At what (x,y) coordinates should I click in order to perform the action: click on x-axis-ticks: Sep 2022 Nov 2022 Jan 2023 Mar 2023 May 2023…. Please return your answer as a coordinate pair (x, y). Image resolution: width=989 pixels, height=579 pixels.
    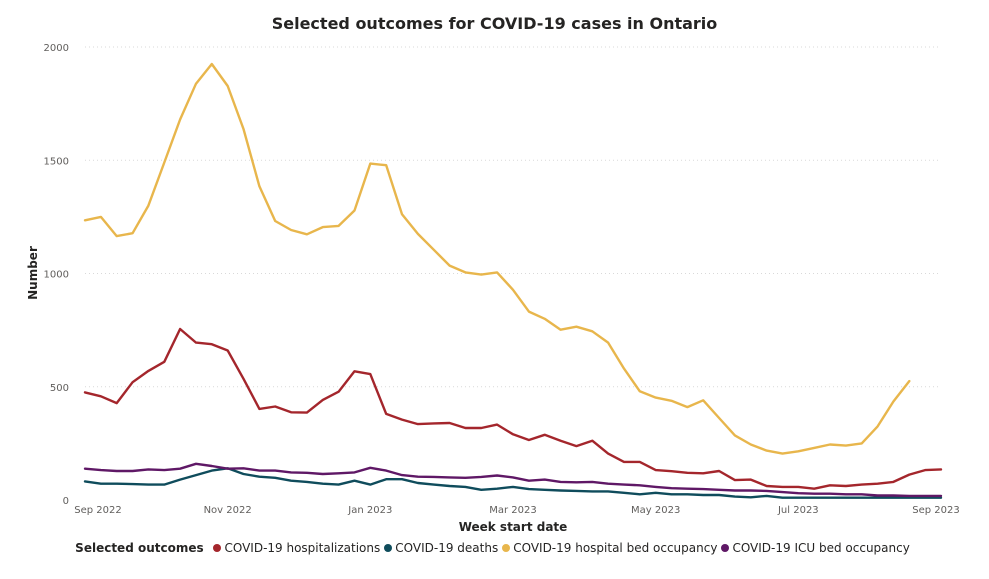
    Looking at the image, I should click on (516, 510).